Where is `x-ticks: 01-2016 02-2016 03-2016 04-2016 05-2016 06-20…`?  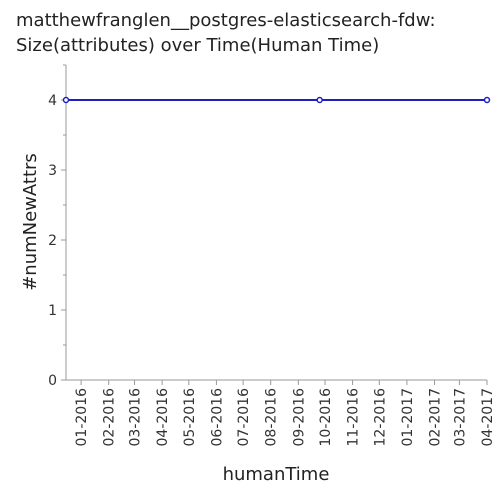 x-ticks: 01-2016 02-2016 03-2016 04-2016 05-2016 06-20… is located at coordinates (285, 413).